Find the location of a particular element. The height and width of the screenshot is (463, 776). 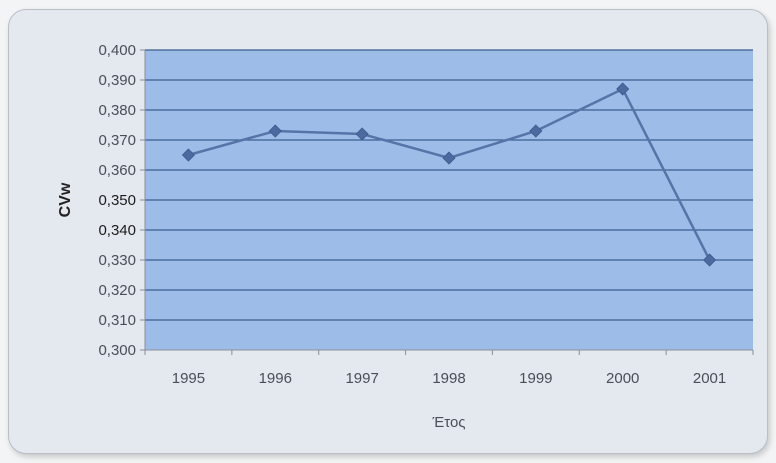

x-axis-ticks: 1995 1996 1997 1998 1999 2000 2001 is located at coordinates (449, 368).